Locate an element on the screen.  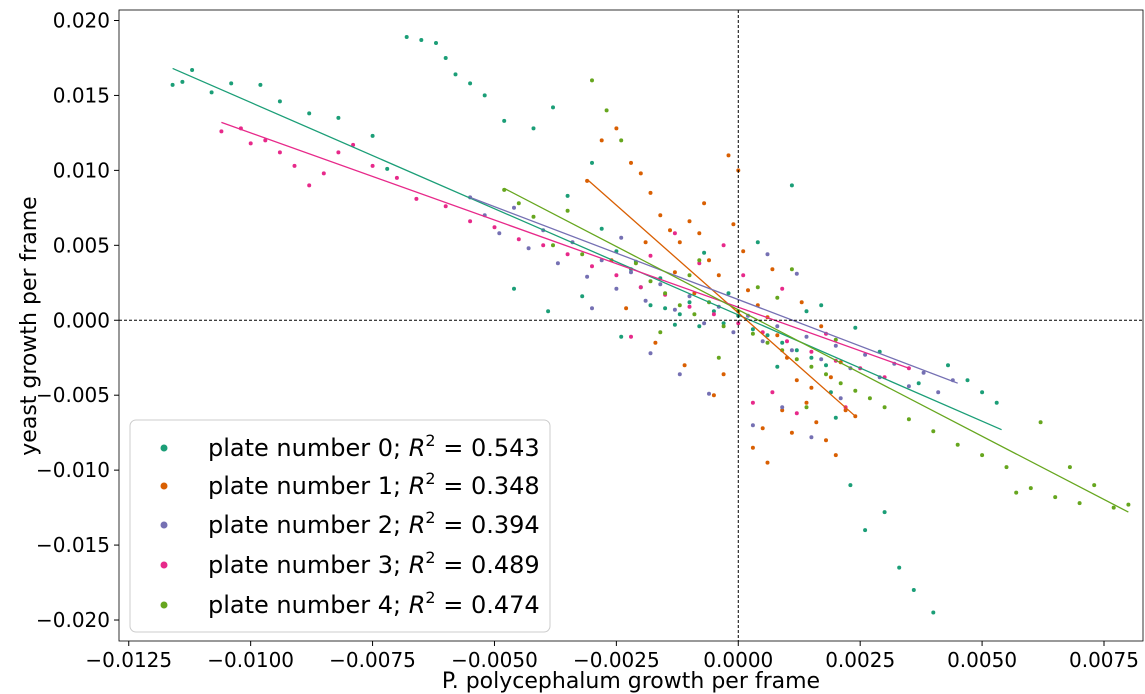
legend-box is located at coordinates (340, 526).